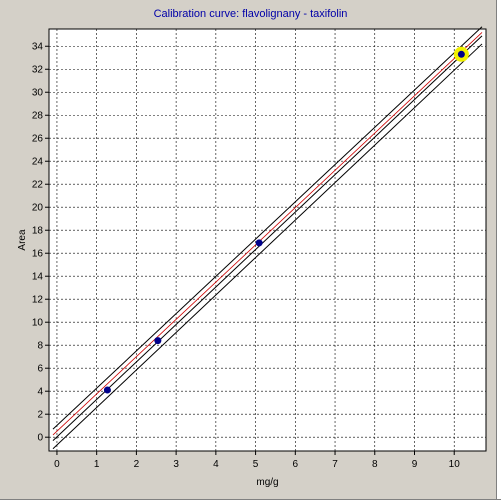 The height and width of the screenshot is (502, 501). I want to click on x-axis-title: mg/g, so click(267, 482).